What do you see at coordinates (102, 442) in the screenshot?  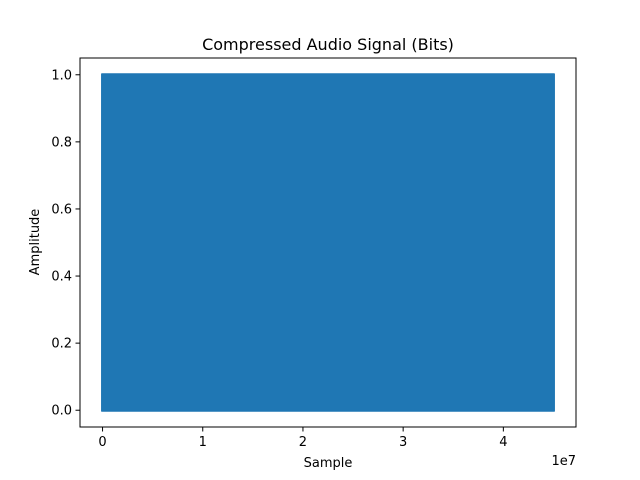 I see `x-tick-label: 0` at bounding box center [102, 442].